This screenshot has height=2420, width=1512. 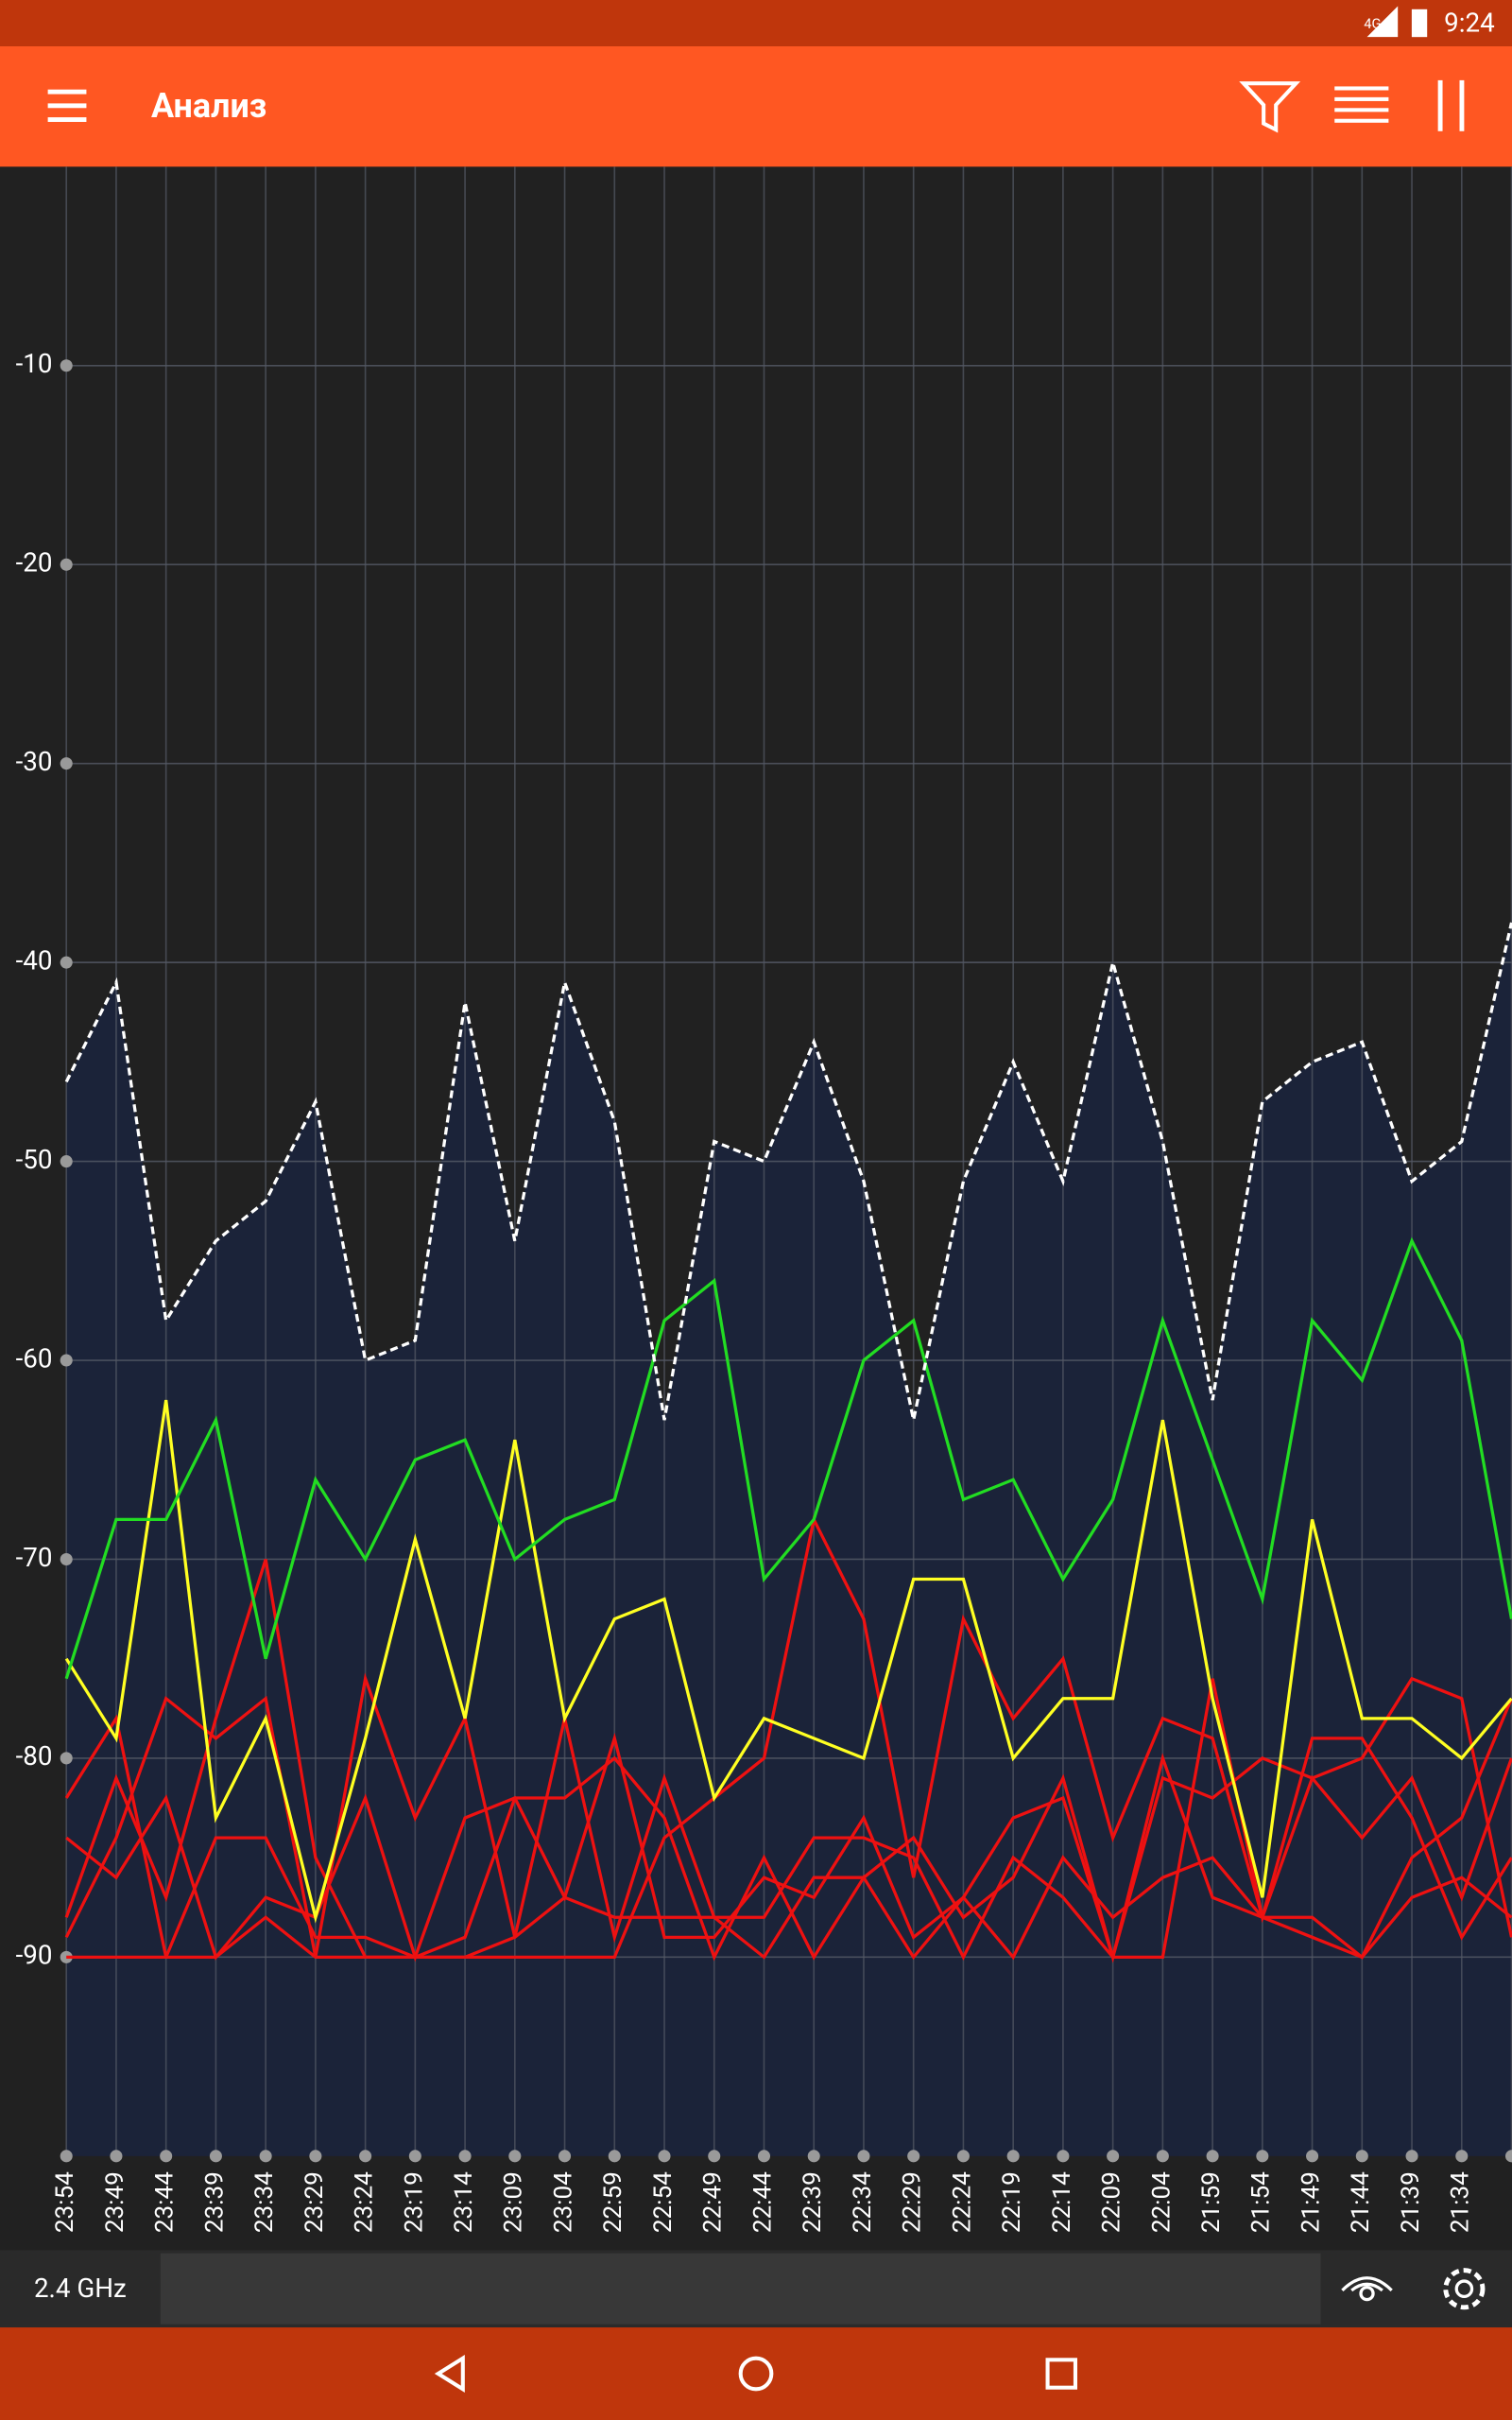 What do you see at coordinates (1382, 22) in the screenshot?
I see `signal-icon` at bounding box center [1382, 22].